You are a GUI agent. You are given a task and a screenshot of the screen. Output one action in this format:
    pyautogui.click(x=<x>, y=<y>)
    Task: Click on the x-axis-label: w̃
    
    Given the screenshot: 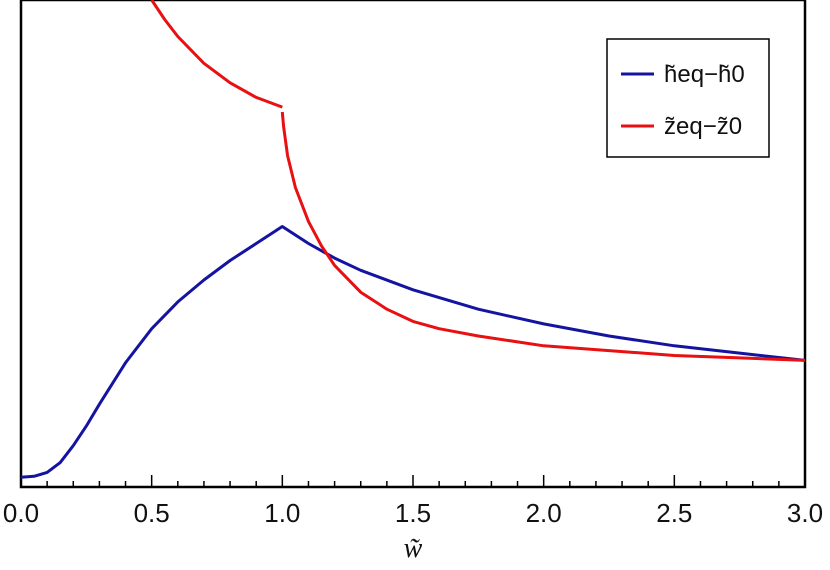 What is the action you would take?
    pyautogui.click(x=413, y=548)
    